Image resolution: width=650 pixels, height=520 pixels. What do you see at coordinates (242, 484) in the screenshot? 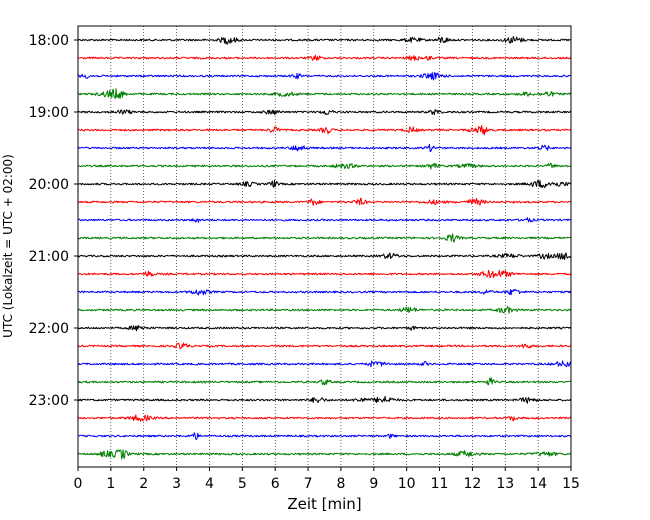
I see `x-tick-label: 5` at bounding box center [242, 484].